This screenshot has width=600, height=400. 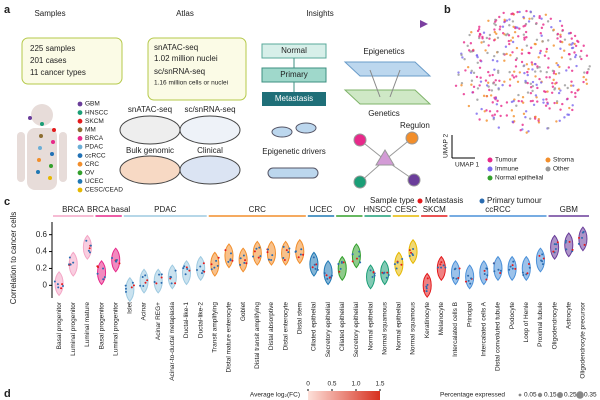 What do you see at coordinates (150, 109) in the screenshot?
I see `data-type-label: snATAC-seq` at bounding box center [150, 109].